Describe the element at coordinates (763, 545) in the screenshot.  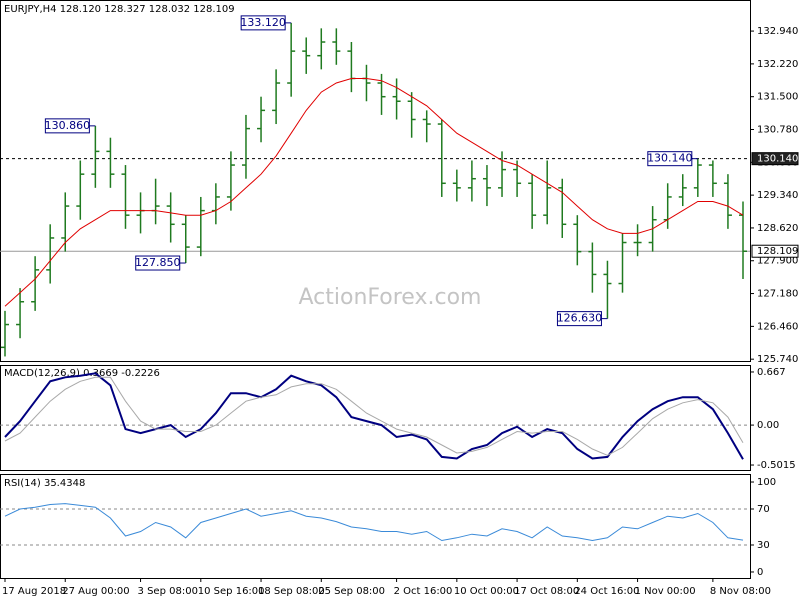
I see `y-tick-label: 30` at that location.